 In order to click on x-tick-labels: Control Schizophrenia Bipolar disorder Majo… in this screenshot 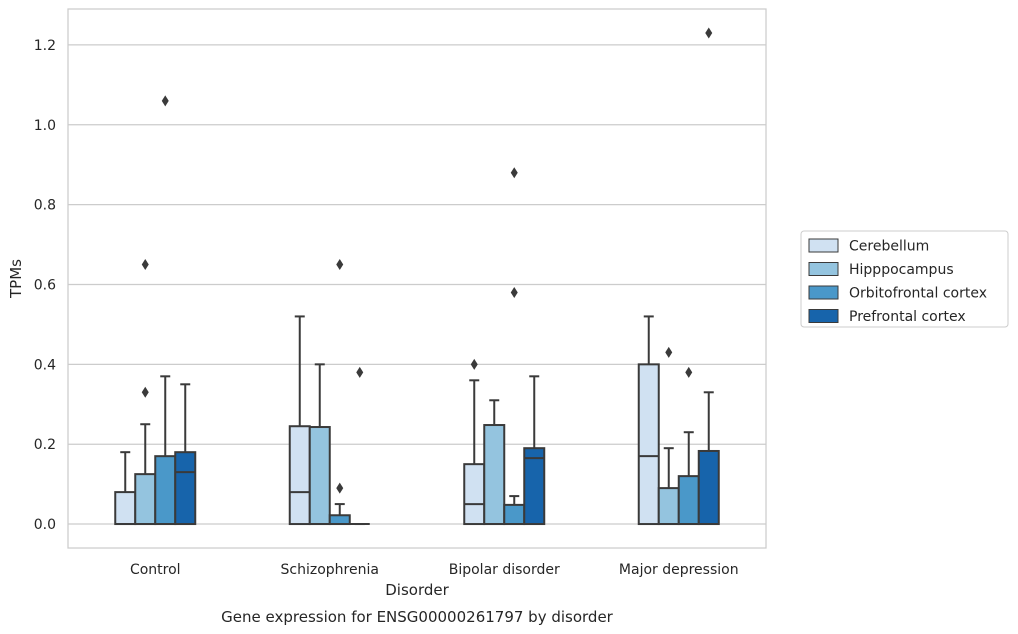, I will do `click(434, 570)`.